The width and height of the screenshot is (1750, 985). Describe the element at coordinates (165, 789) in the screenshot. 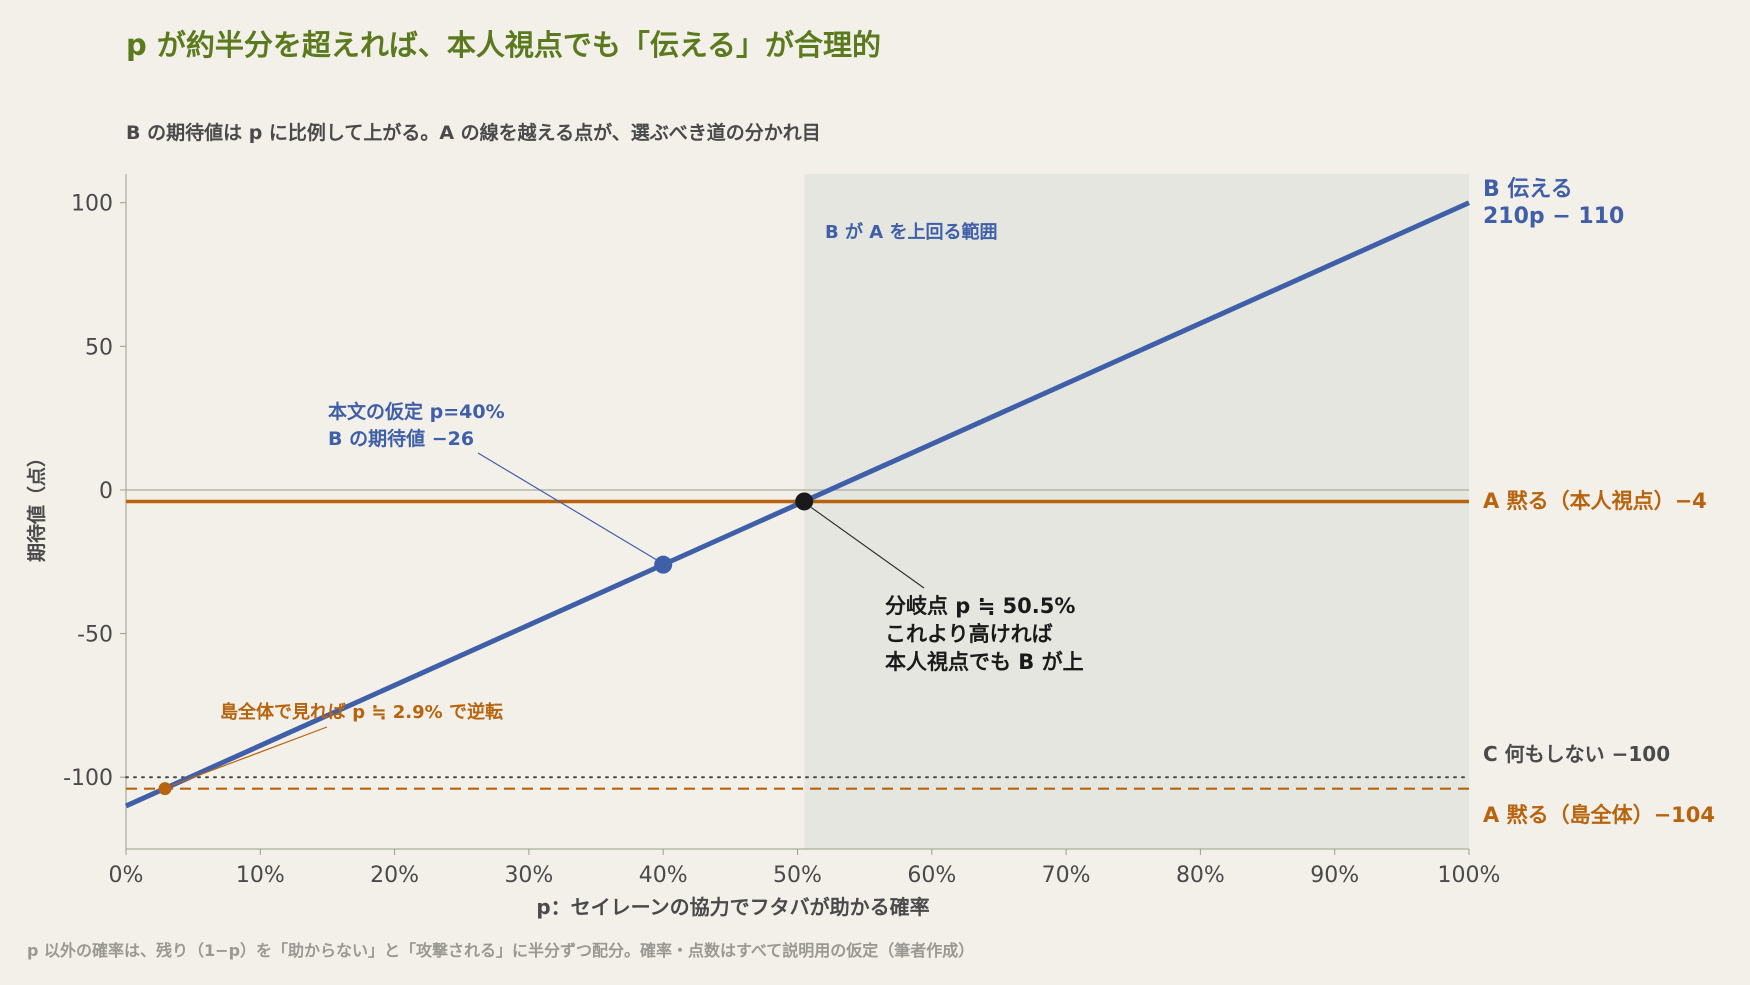

I see `island-point` at that location.